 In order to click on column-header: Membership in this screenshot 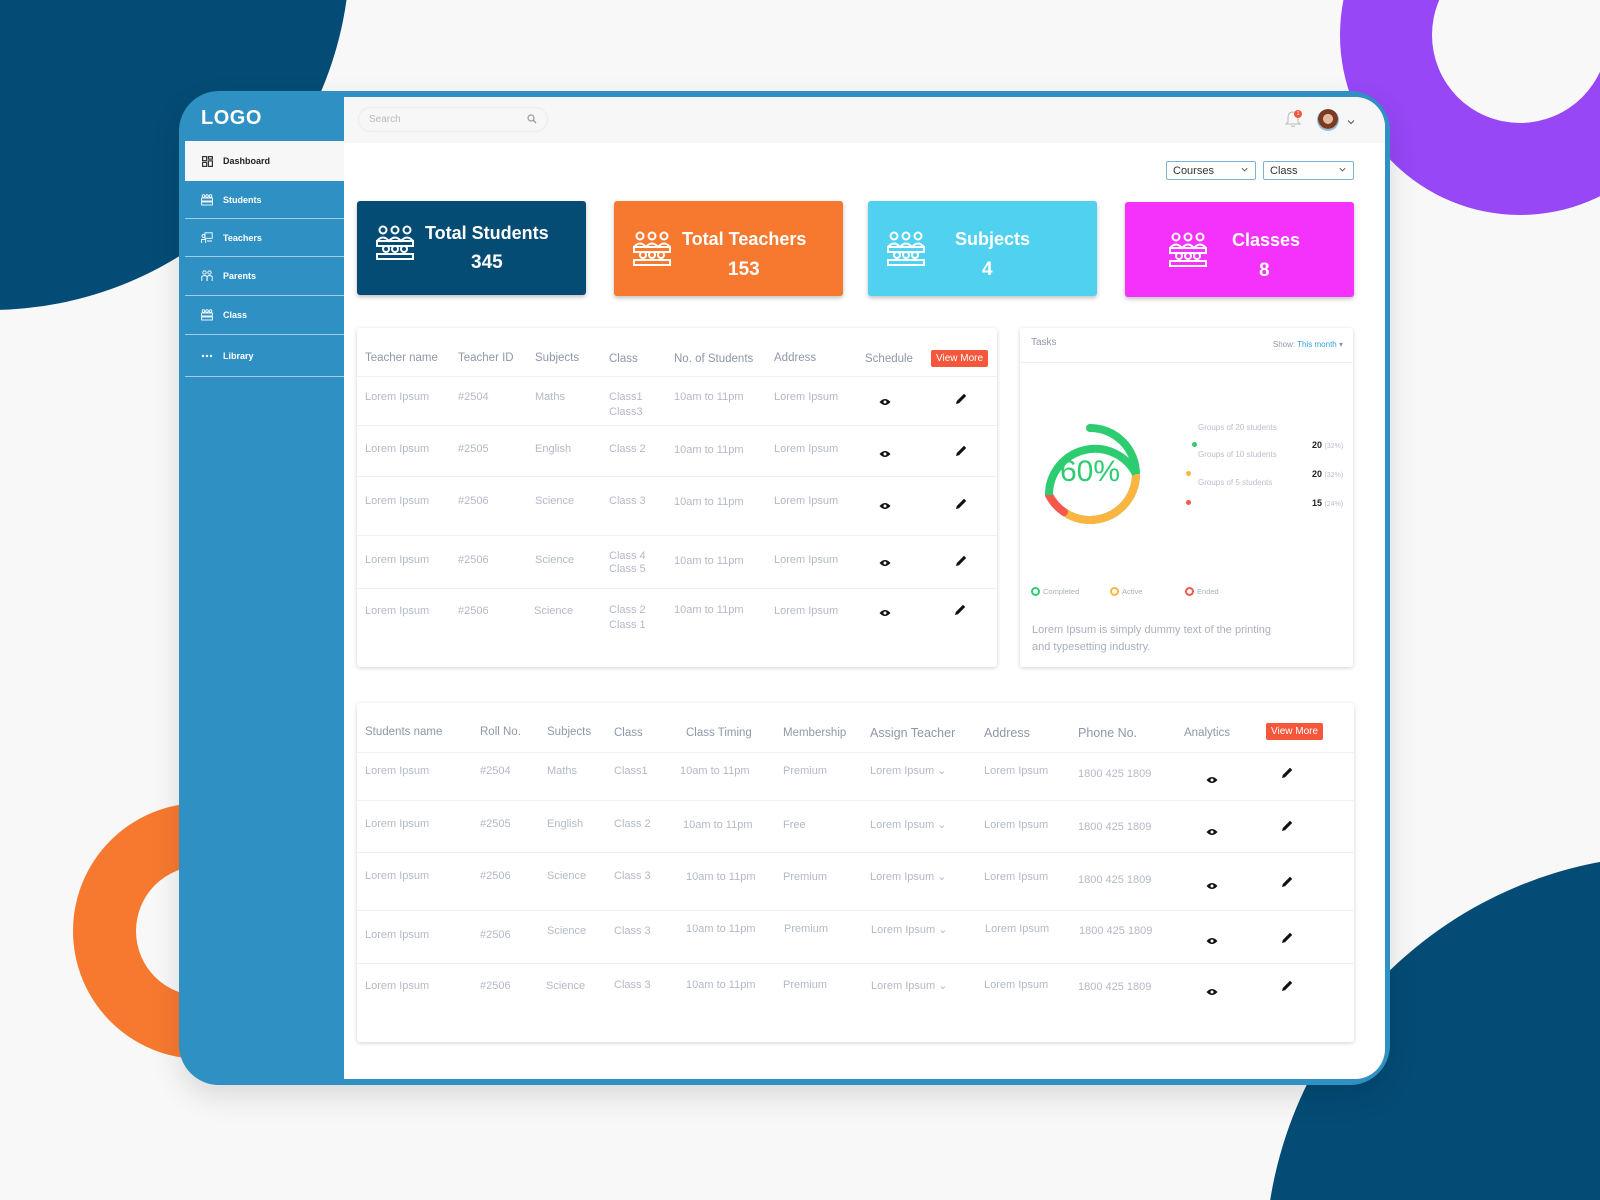, I will do `click(815, 733)`.